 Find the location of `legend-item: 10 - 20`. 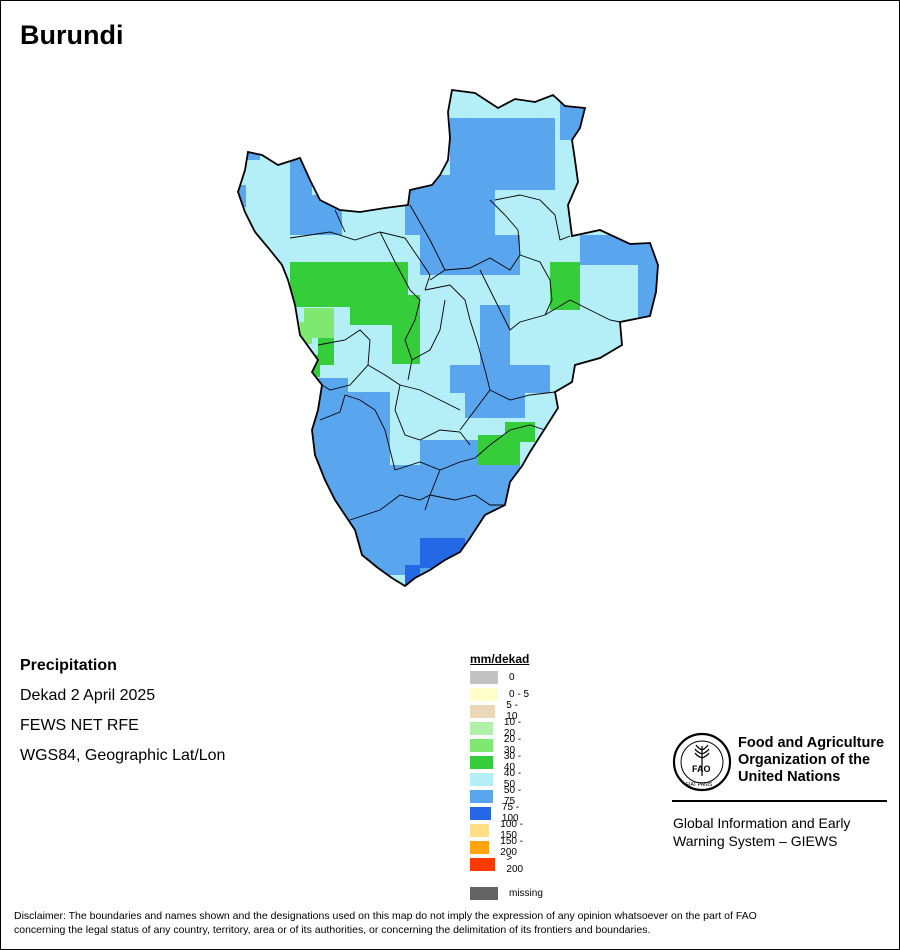

legend-item: 10 - 20 is located at coordinates (499, 728).